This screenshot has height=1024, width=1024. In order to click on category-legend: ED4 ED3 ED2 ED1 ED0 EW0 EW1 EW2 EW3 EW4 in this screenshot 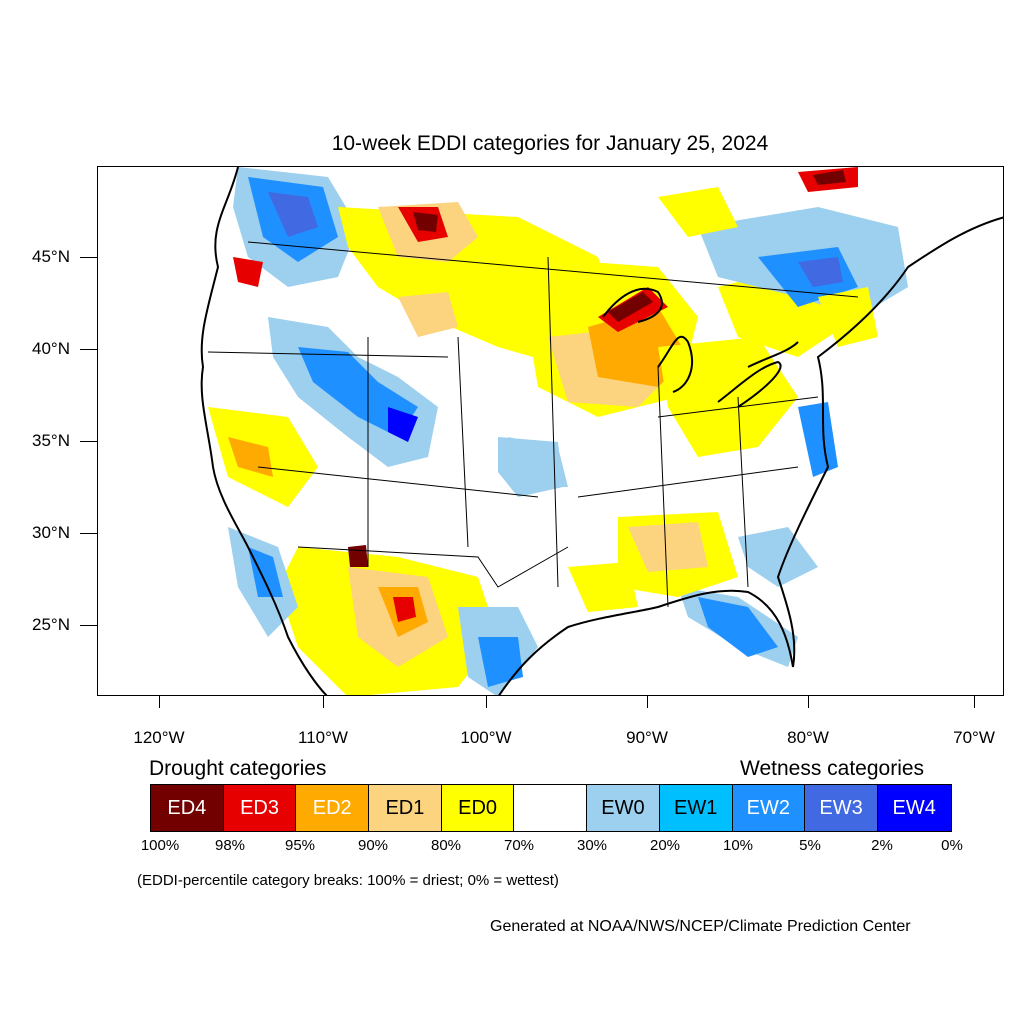, I will do `click(551, 808)`.